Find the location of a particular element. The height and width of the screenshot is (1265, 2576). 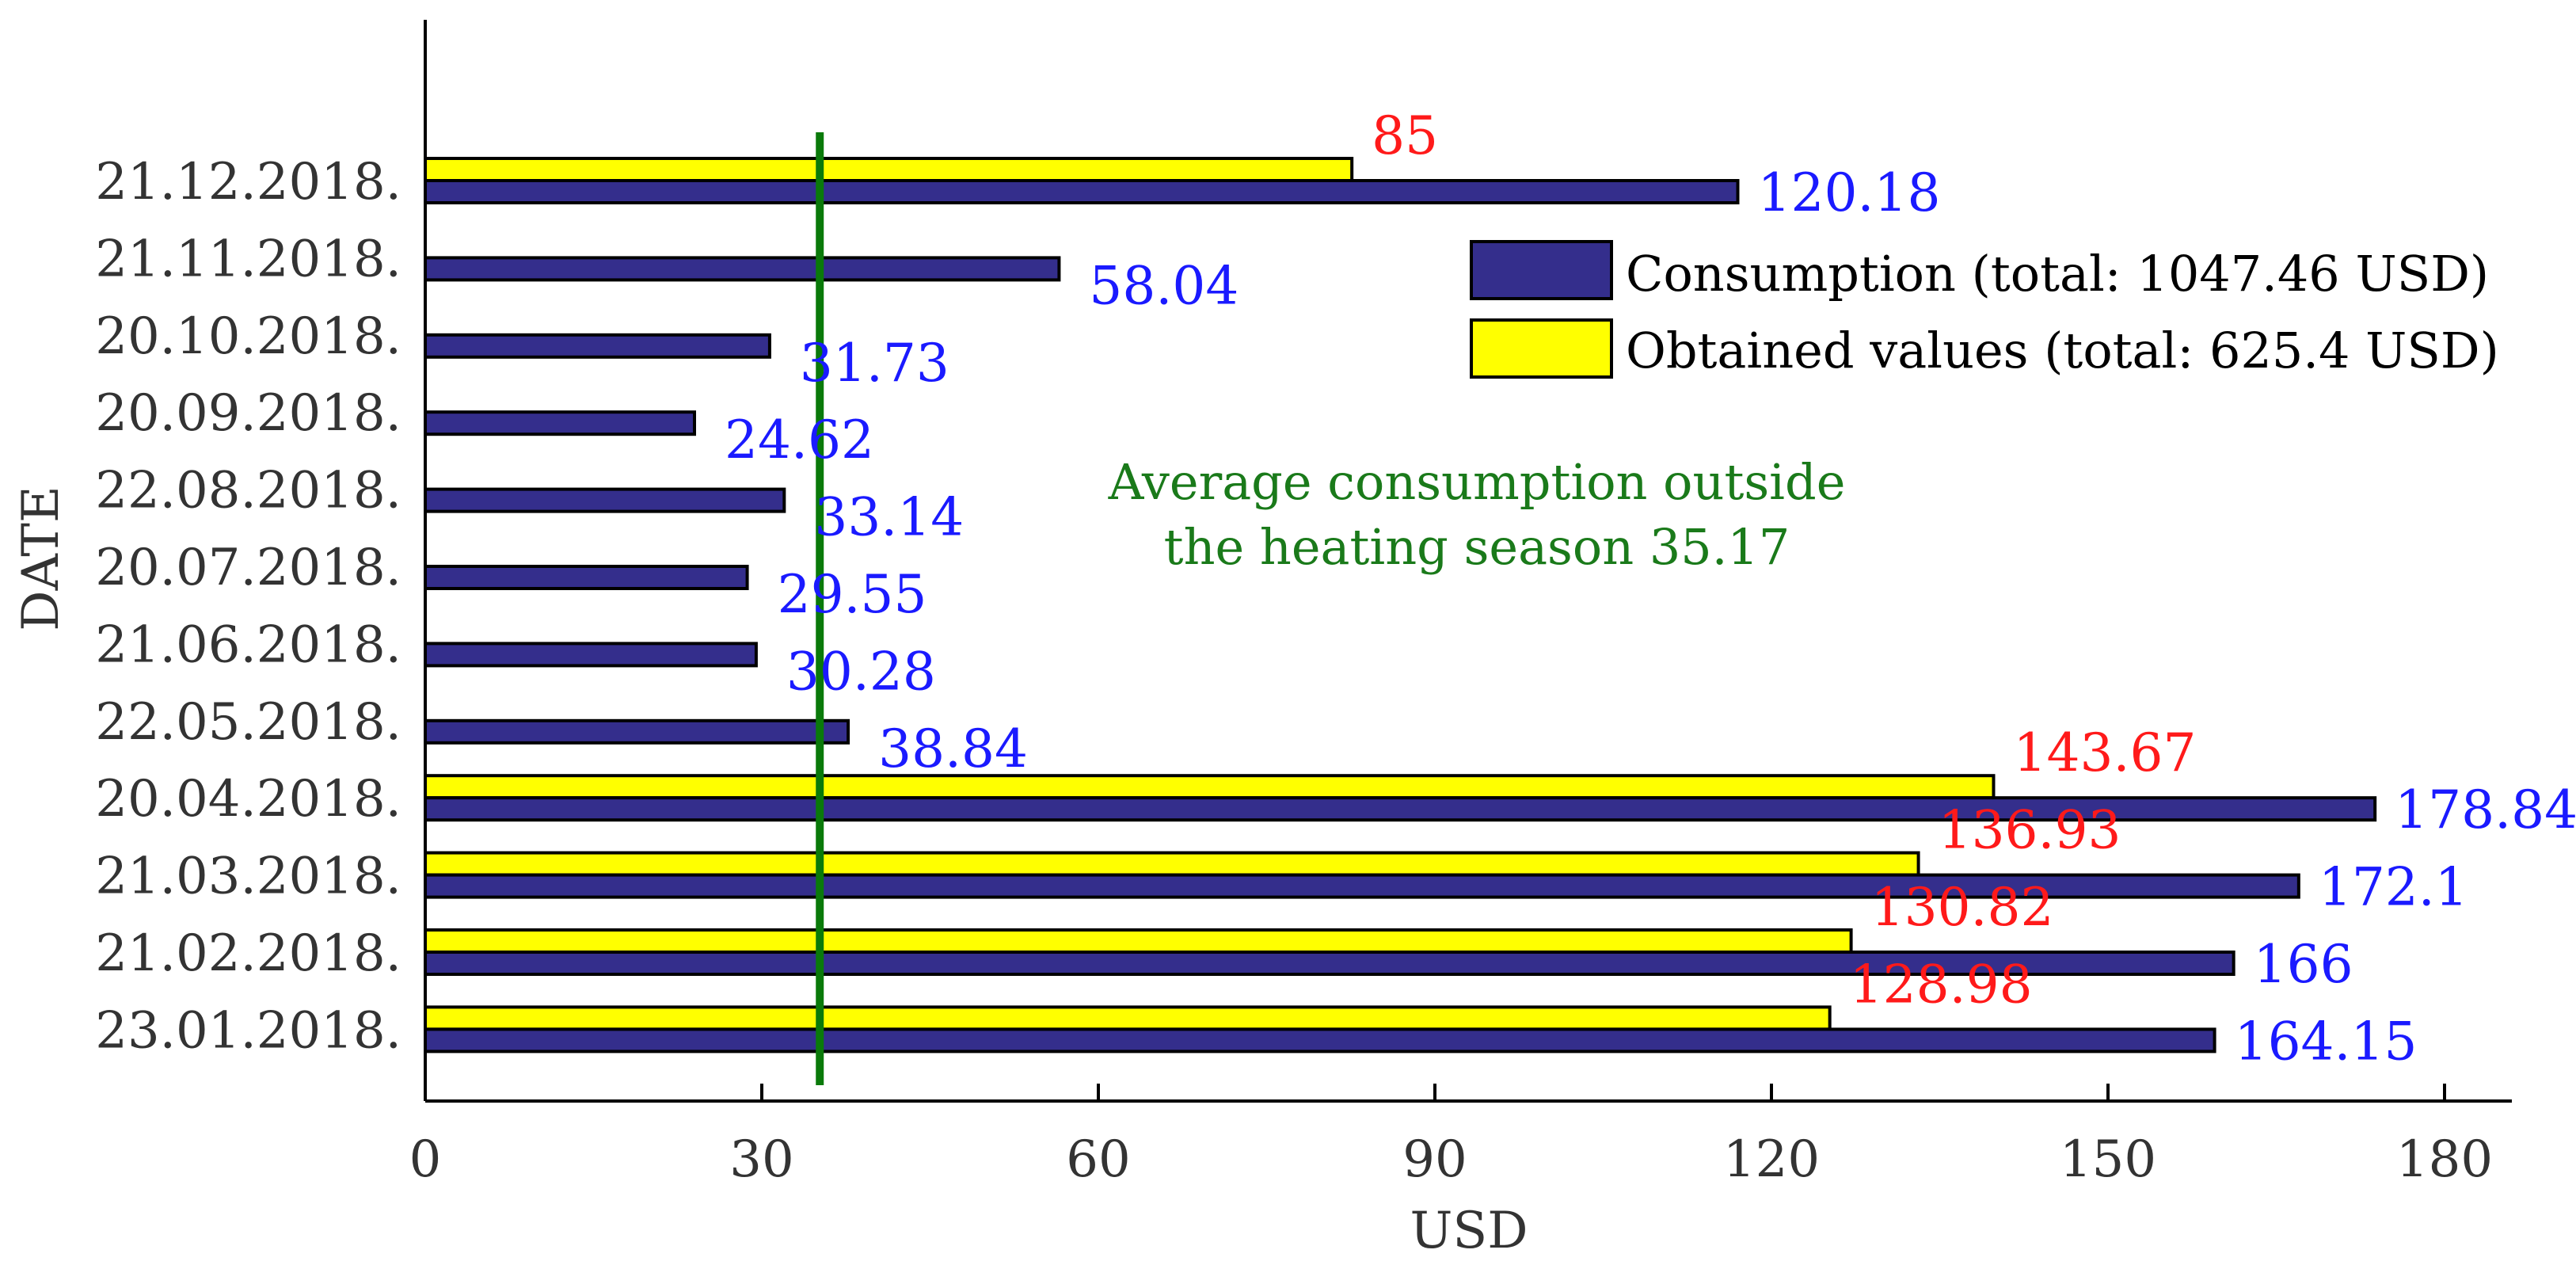

y-tick-label: 20.09.2018. is located at coordinates (248, 414).